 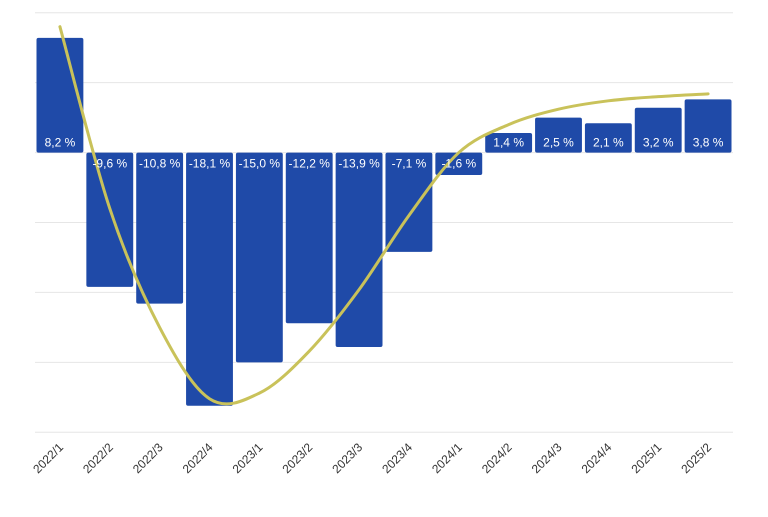 What do you see at coordinates (597, 458) in the screenshot?
I see `x-tick-label: 2024/4` at bounding box center [597, 458].